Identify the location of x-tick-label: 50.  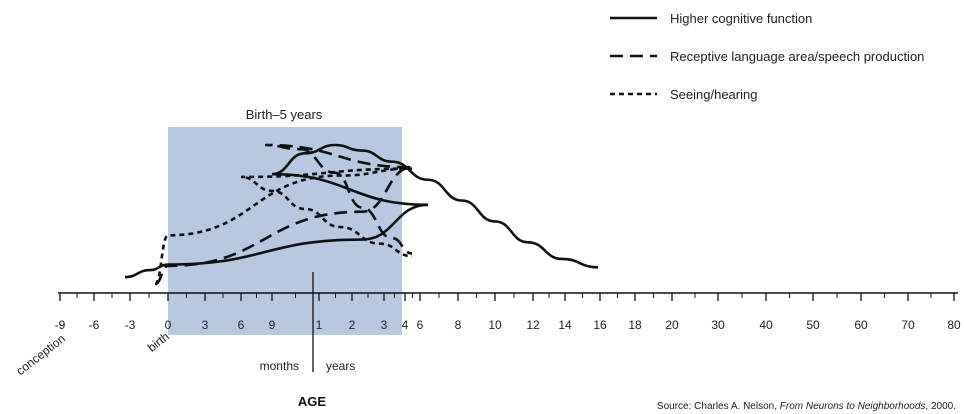
(813, 325).